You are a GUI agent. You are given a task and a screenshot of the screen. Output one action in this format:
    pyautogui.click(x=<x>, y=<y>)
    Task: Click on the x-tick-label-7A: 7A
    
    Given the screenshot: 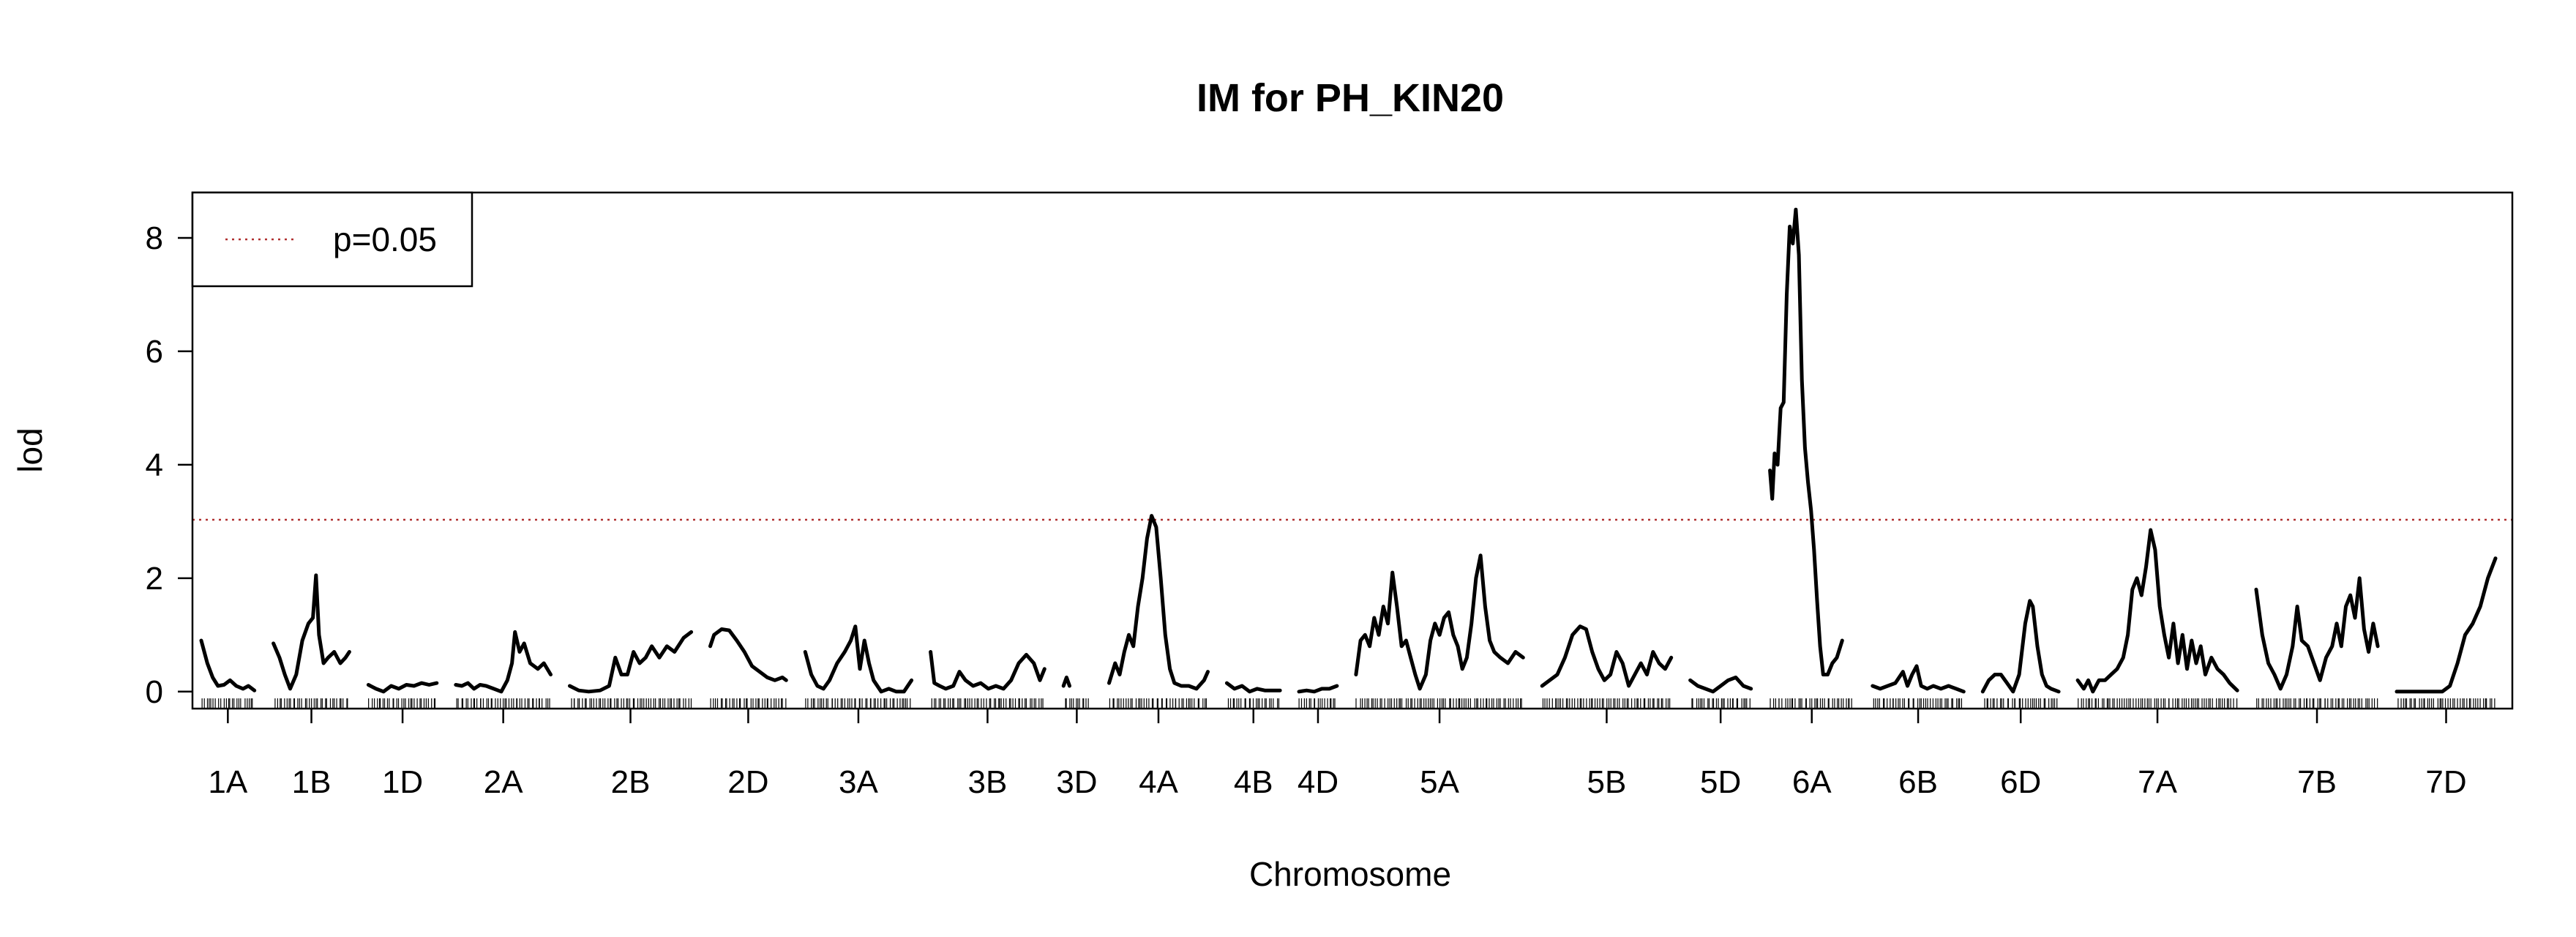 What is the action you would take?
    pyautogui.click(x=2157, y=782)
    